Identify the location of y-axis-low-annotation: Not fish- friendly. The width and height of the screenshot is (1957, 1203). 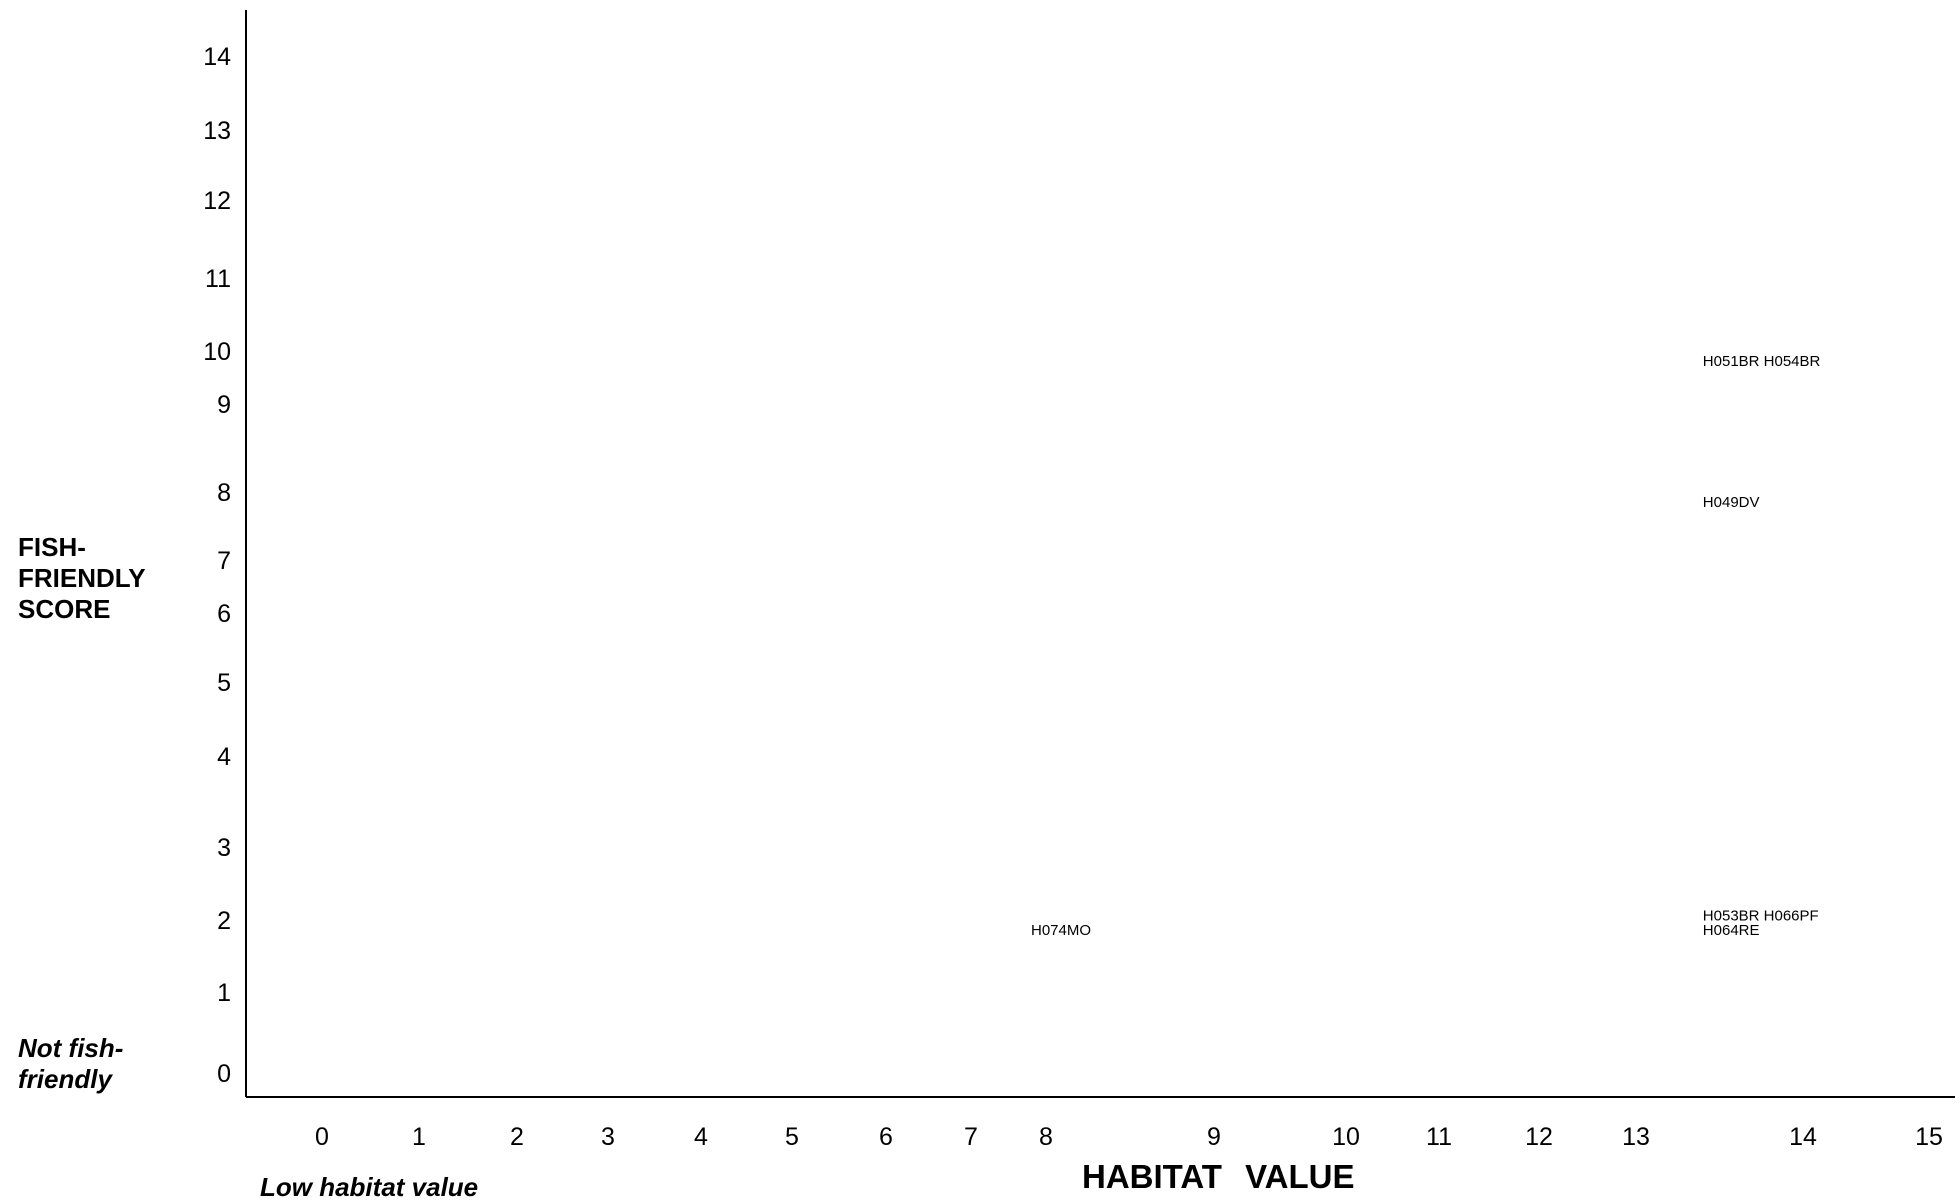
(93, 1064).